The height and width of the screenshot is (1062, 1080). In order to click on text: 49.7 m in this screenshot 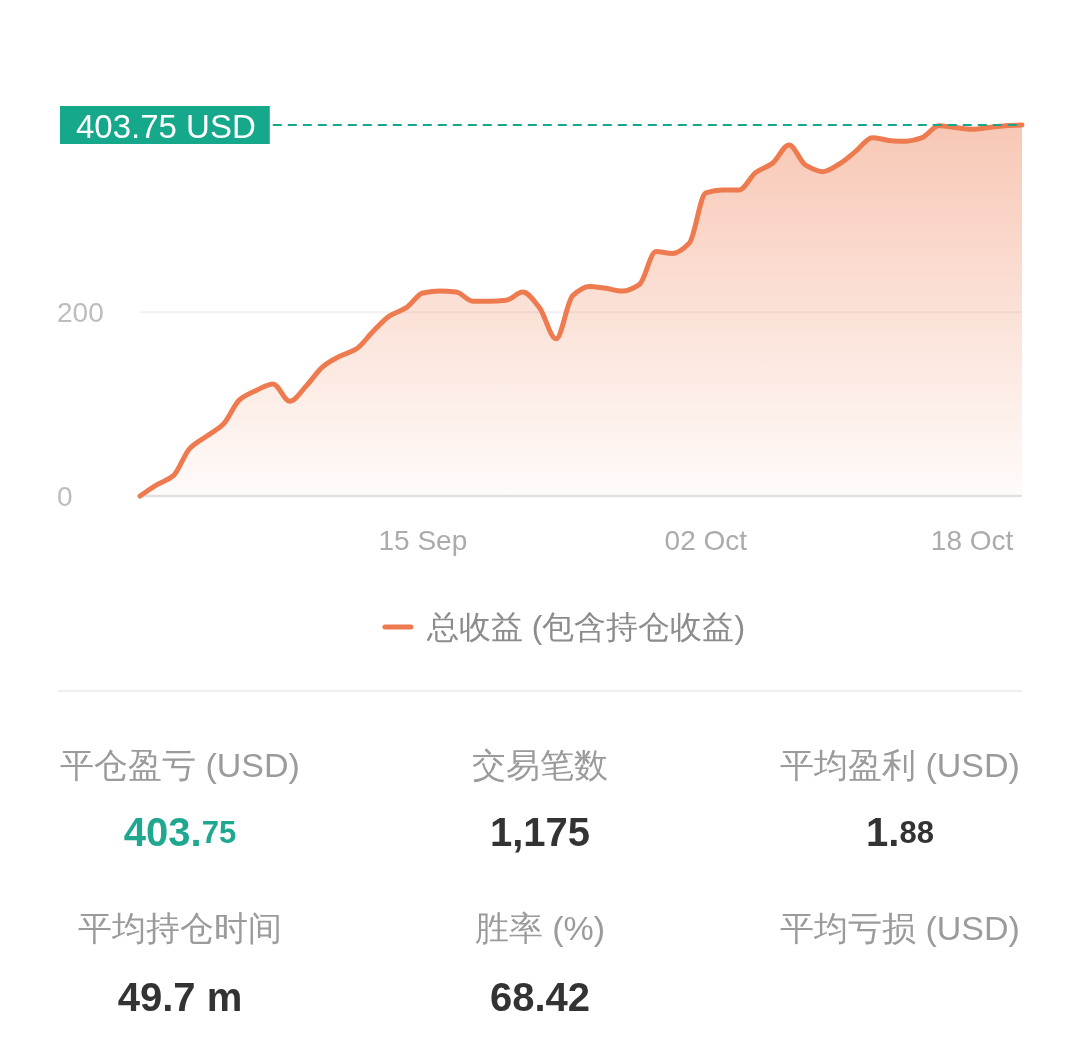, I will do `click(180, 997)`.